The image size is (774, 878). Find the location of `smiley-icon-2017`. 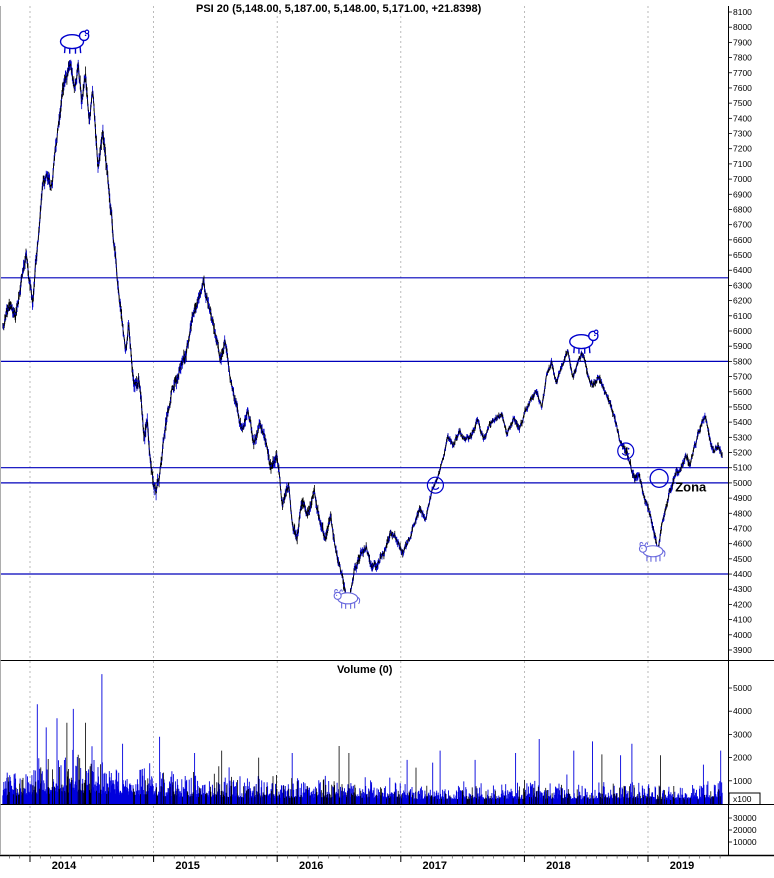

smiley-icon-2017 is located at coordinates (435, 485).